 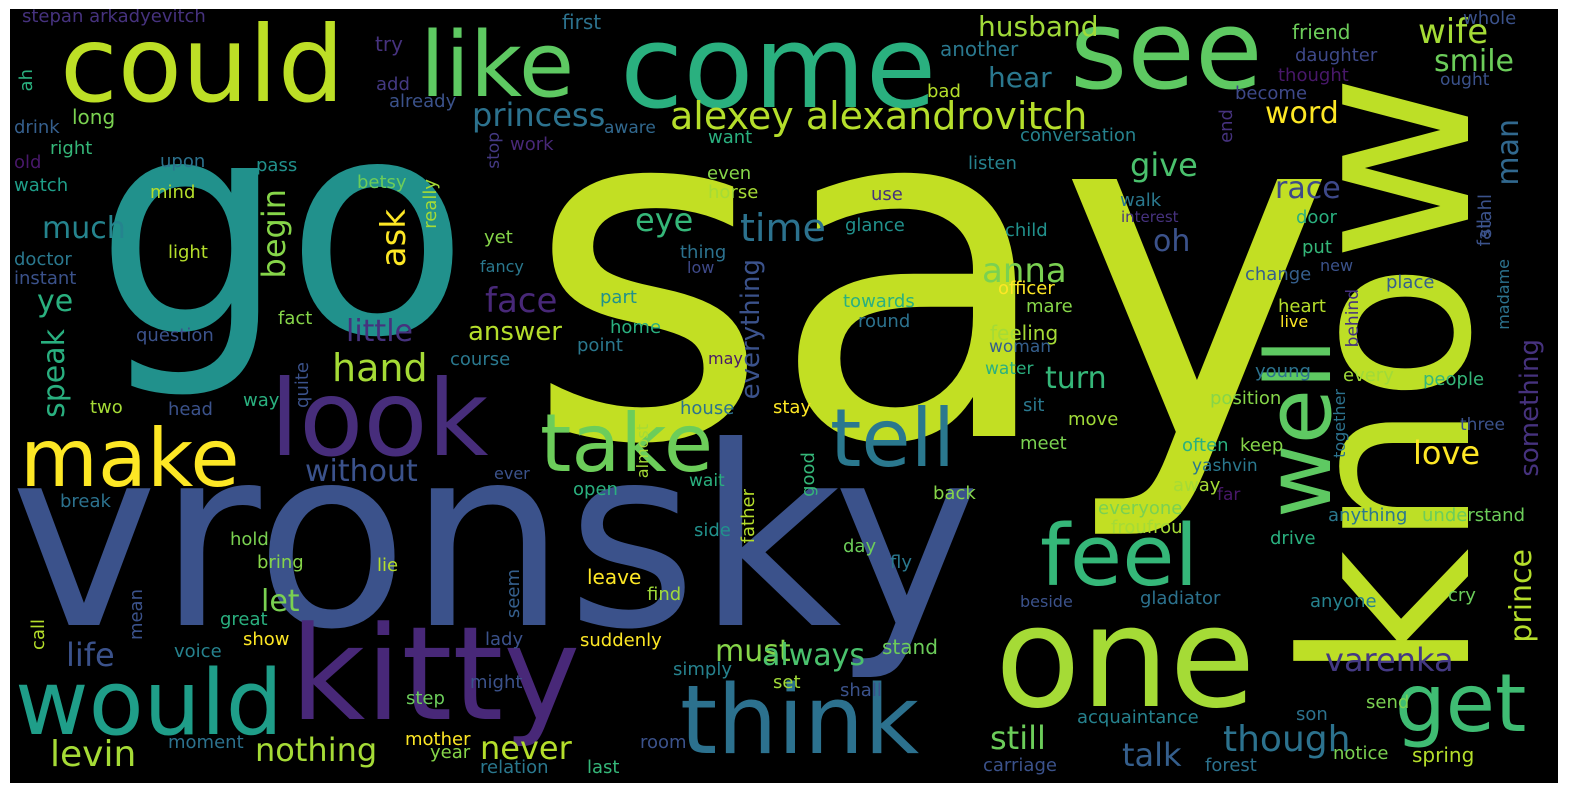 I want to click on word-upon: upon, so click(x=183, y=161).